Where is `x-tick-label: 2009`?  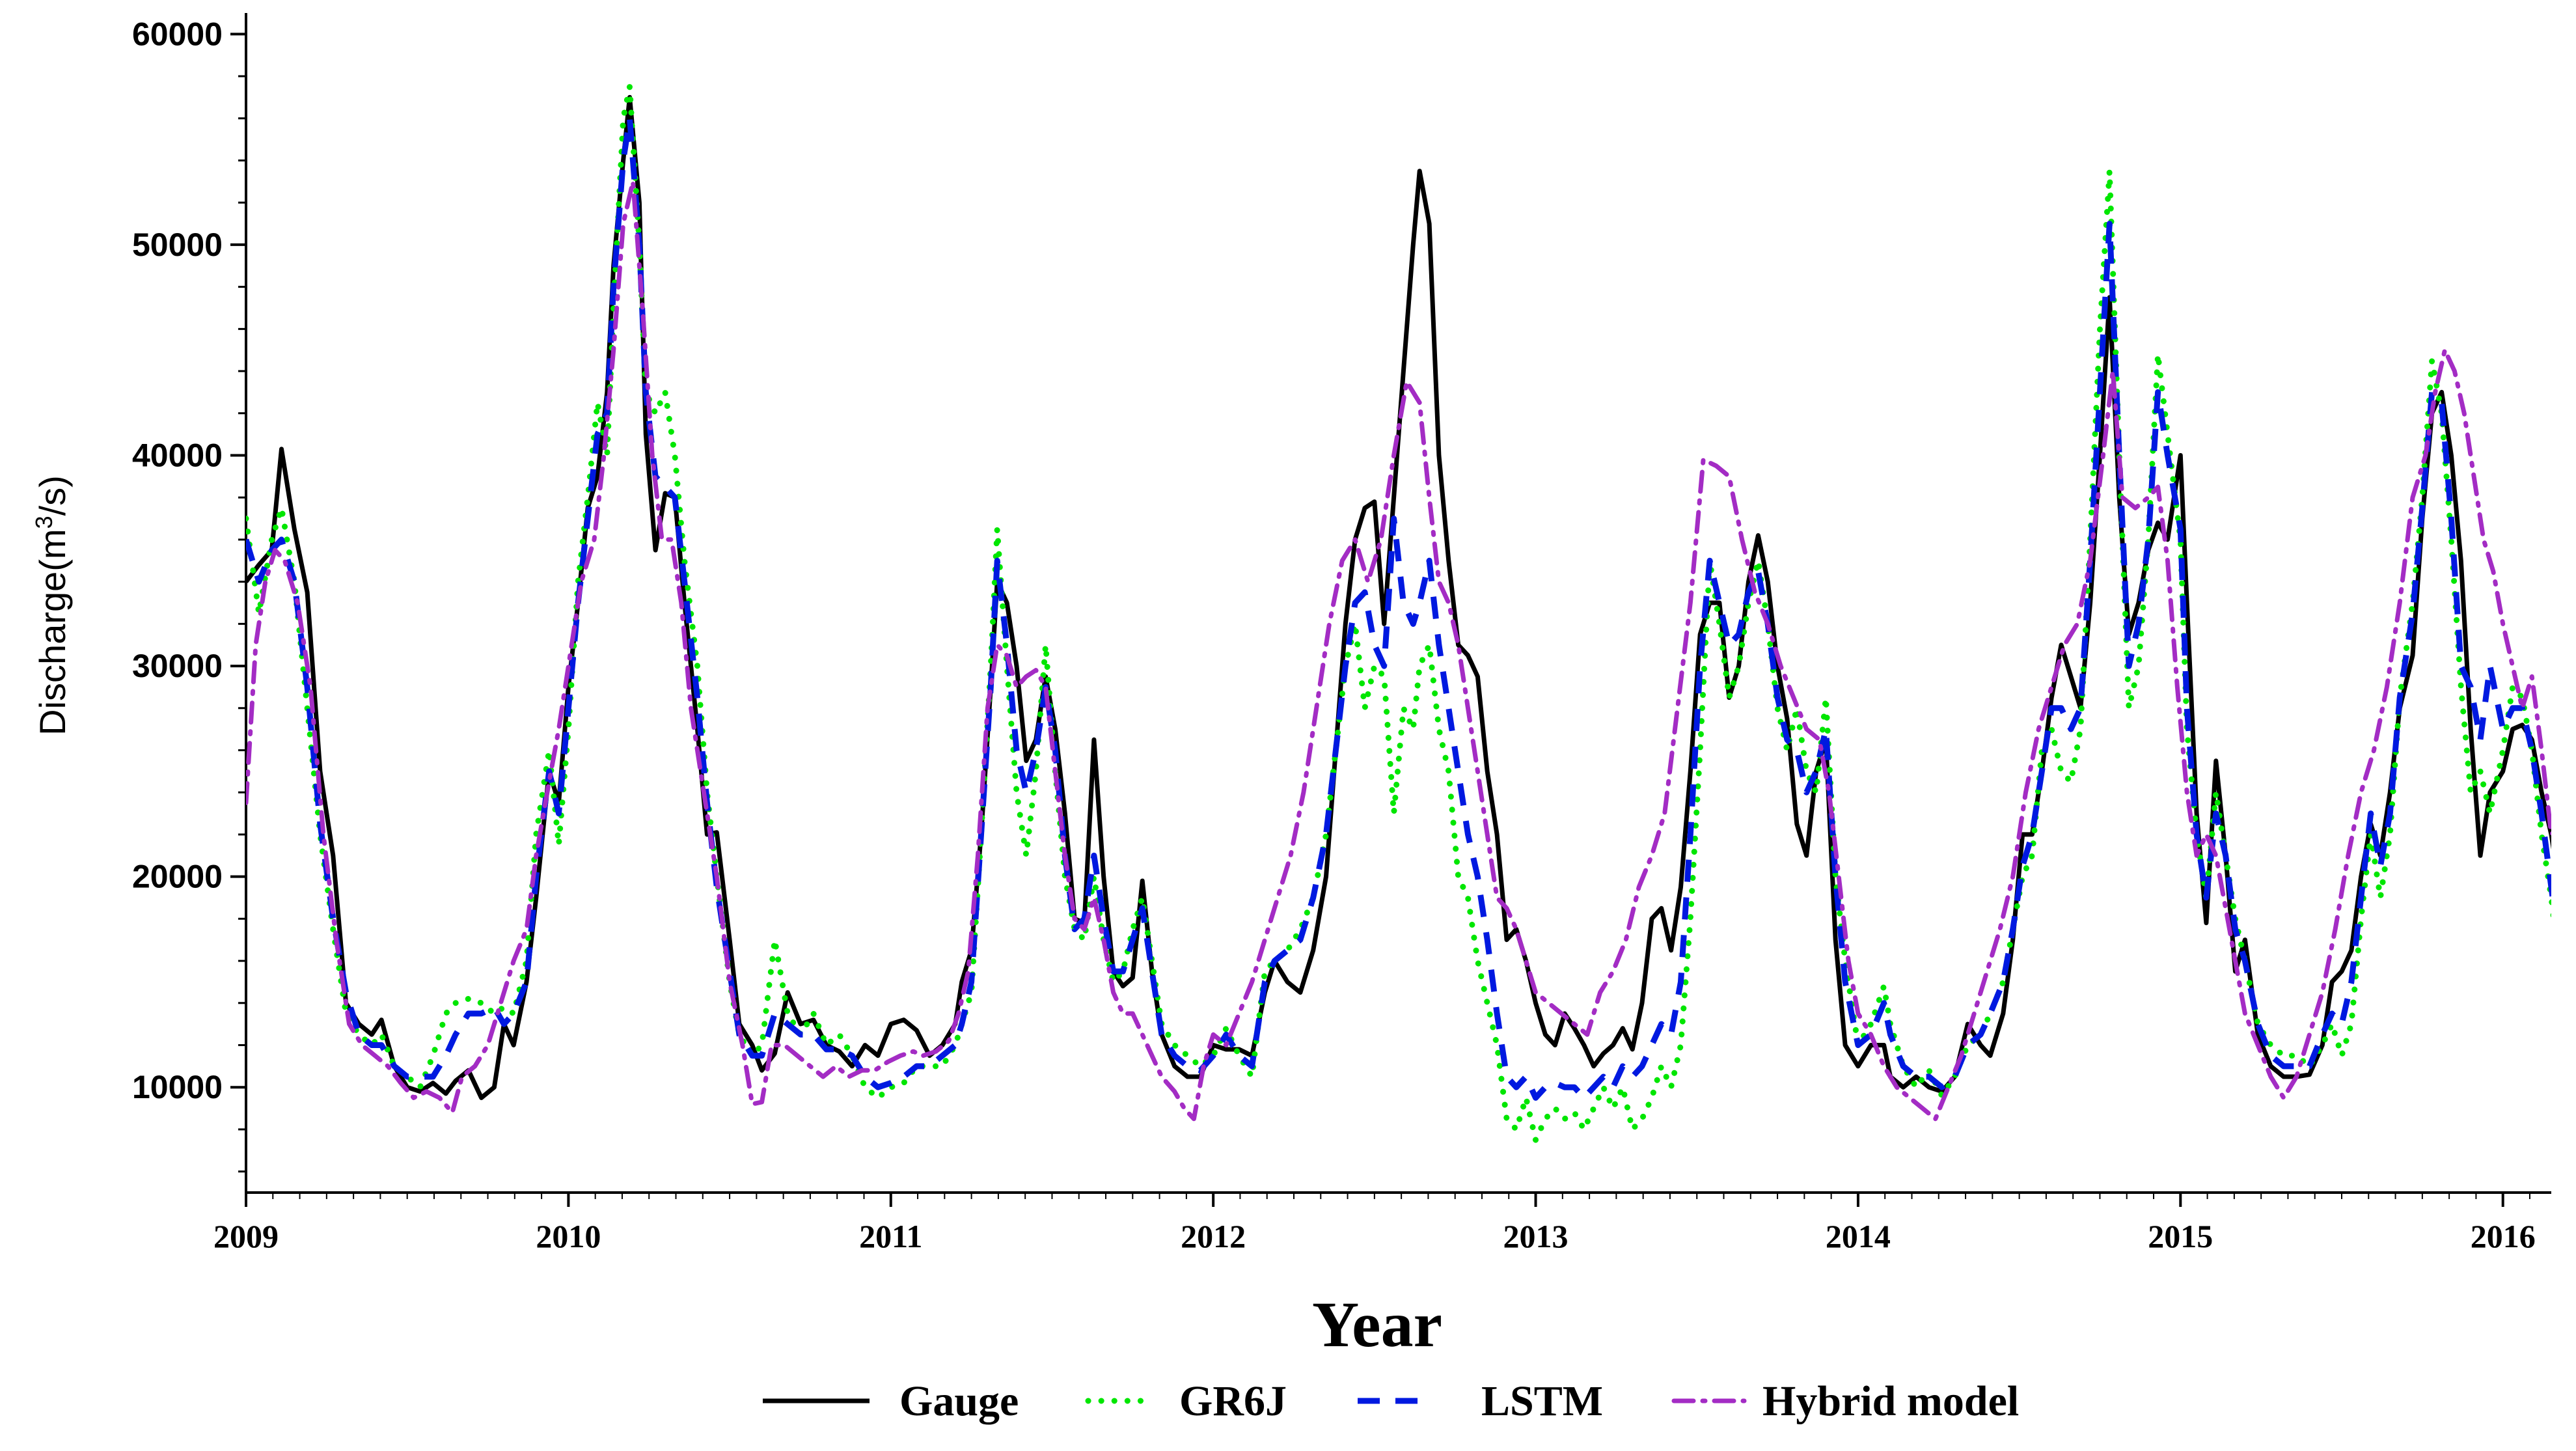 x-tick-label: 2009 is located at coordinates (246, 1236).